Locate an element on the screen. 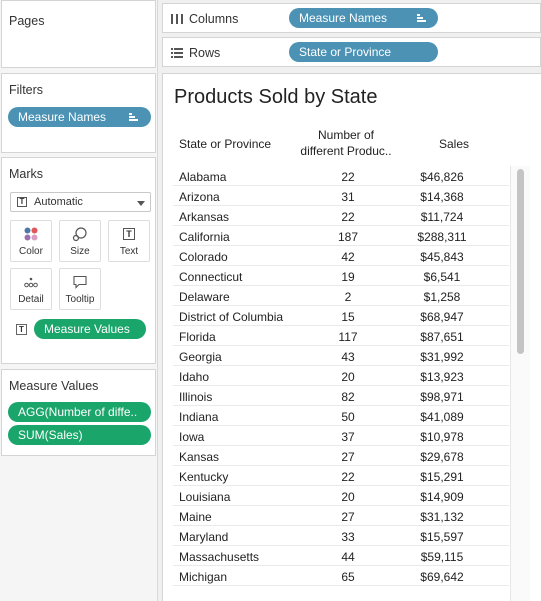 The image size is (541, 601). filter-pill-measure-names: Measure Names is located at coordinates (79, 117).